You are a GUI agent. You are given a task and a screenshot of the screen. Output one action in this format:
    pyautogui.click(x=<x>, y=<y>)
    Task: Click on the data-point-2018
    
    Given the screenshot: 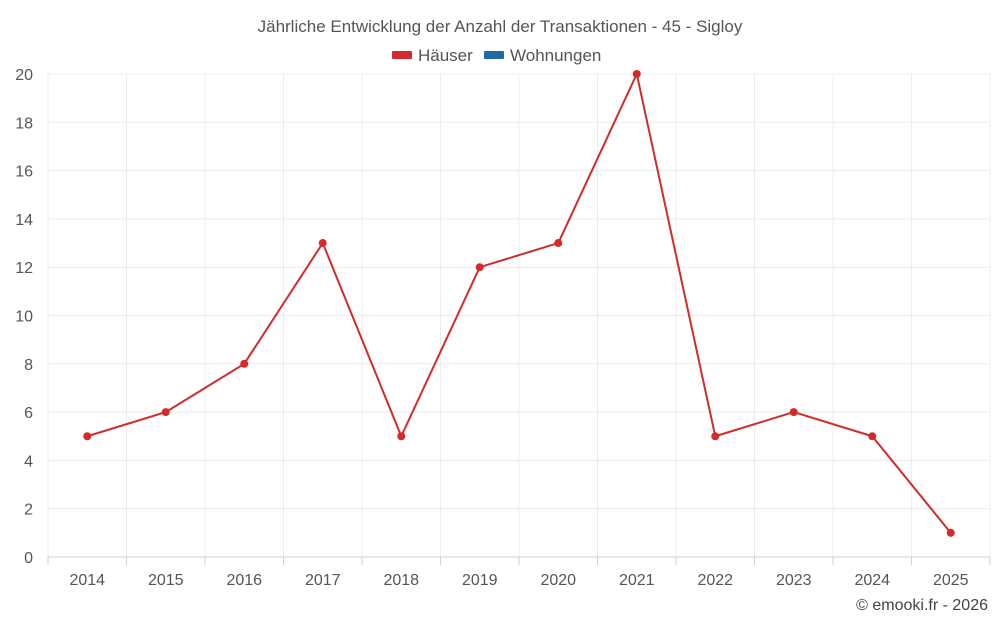 What is the action you would take?
    pyautogui.click(x=401, y=436)
    